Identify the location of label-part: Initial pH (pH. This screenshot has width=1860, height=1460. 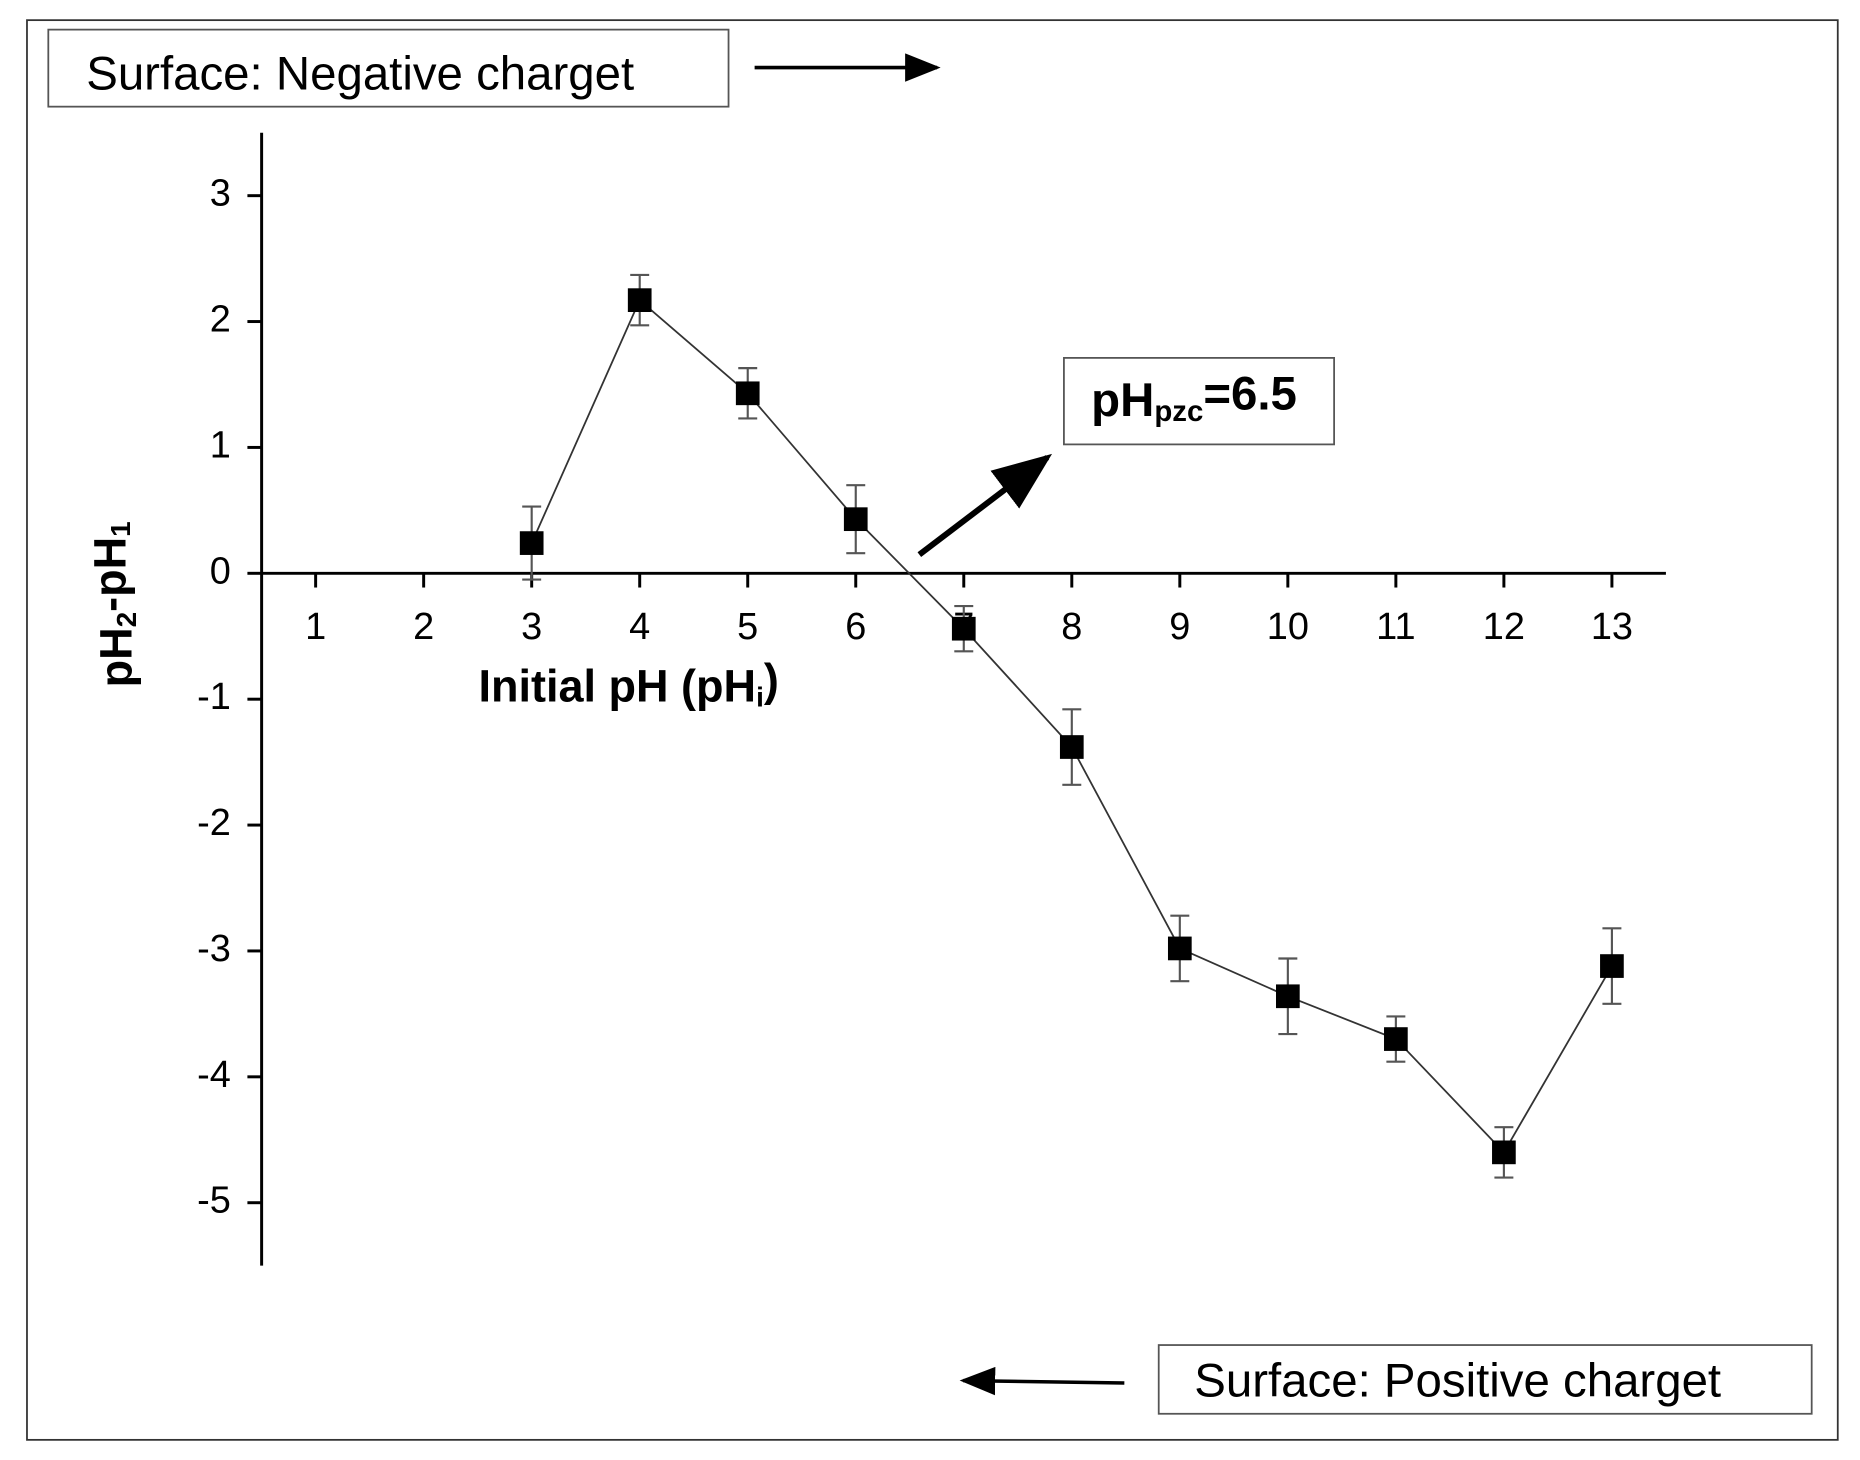
(617, 686).